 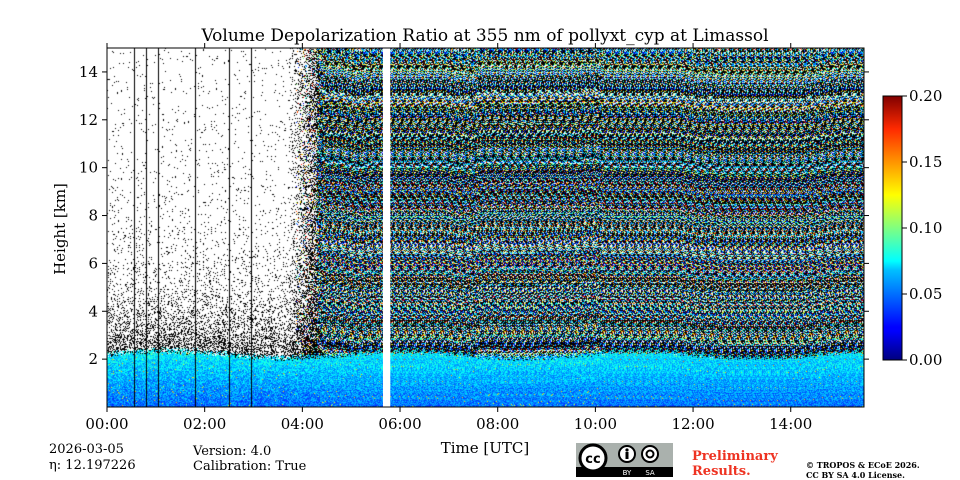 What do you see at coordinates (93, 216) in the screenshot?
I see `y-tick-label: 8` at bounding box center [93, 216].